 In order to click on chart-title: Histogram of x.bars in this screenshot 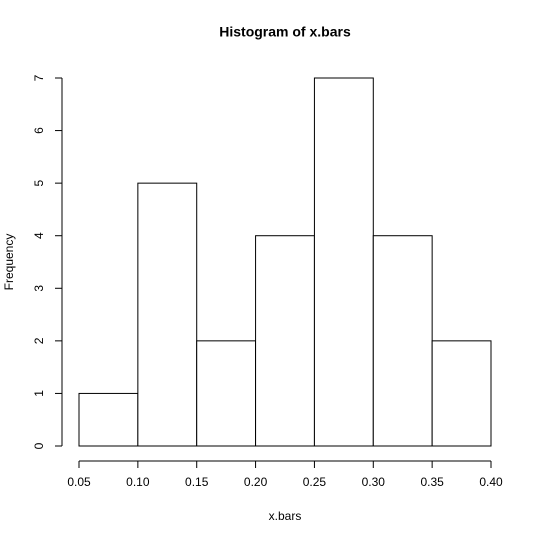, I will do `click(285, 32)`.